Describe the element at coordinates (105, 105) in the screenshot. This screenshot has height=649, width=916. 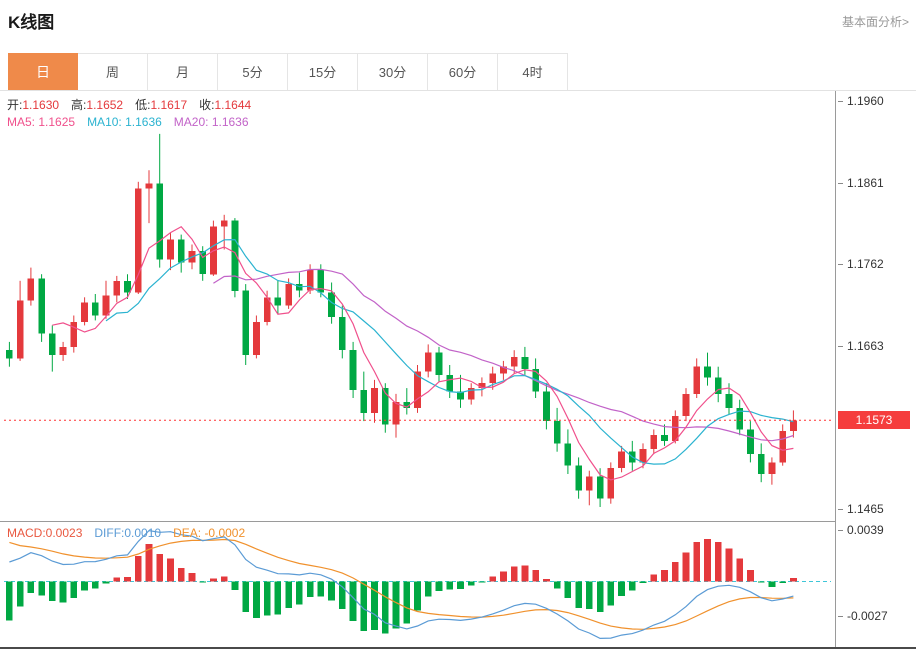
I see `high-value: 1.1652` at that location.